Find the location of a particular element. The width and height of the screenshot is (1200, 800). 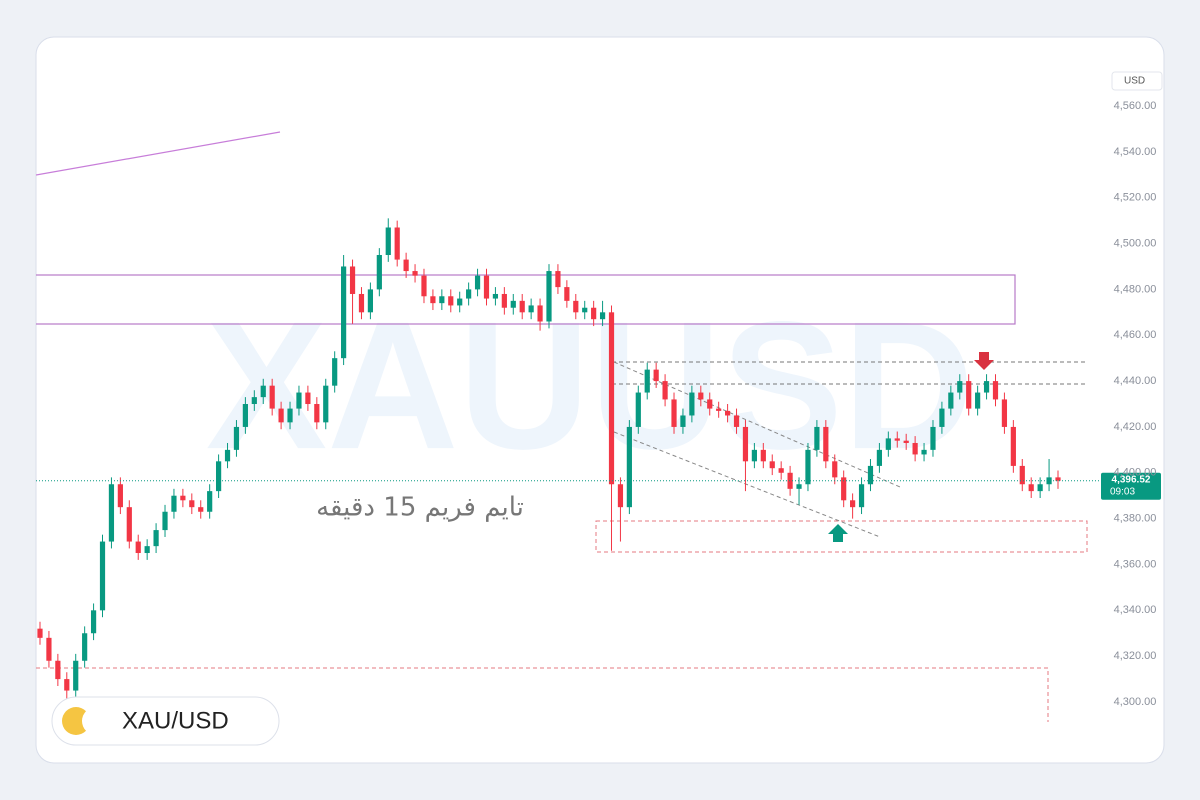

axis-unit: USD is located at coordinates (1134, 81).